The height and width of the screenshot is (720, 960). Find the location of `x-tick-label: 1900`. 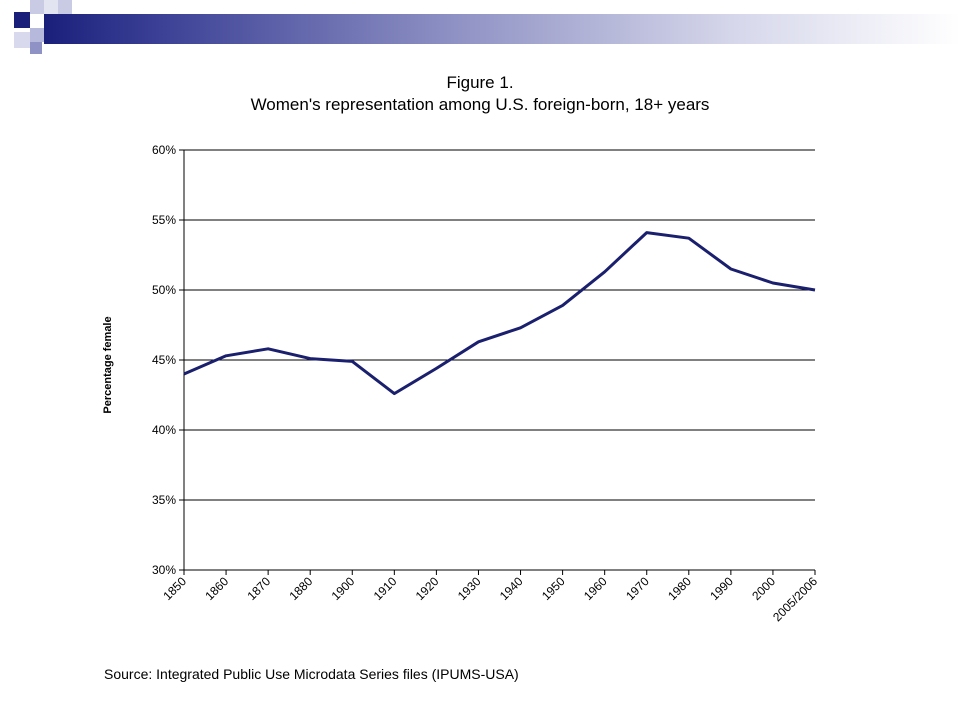

x-tick-label: 1900 is located at coordinates (343, 588).